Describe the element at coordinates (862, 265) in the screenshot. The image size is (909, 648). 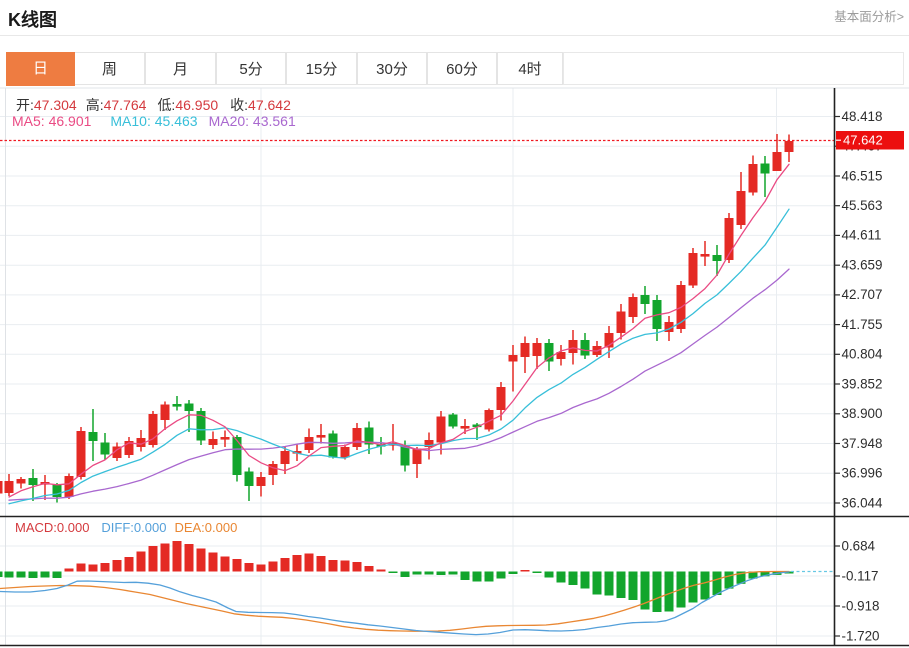
I see `svg-text: 43.659` at that location.